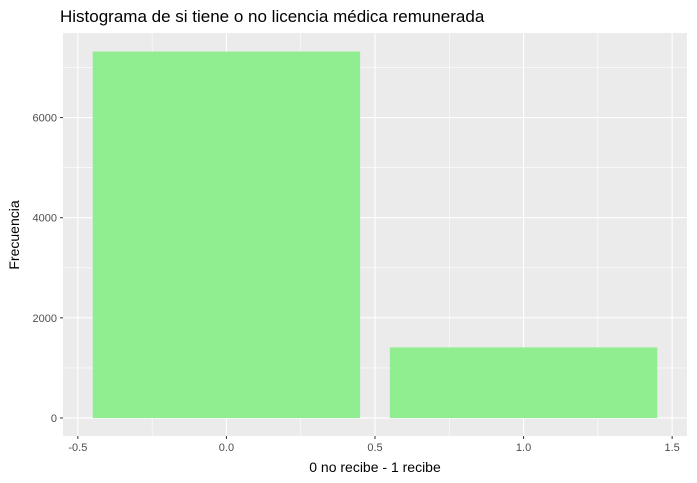 The width and height of the screenshot is (697, 483). I want to click on x-tick-label: 0.0, so click(226, 448).